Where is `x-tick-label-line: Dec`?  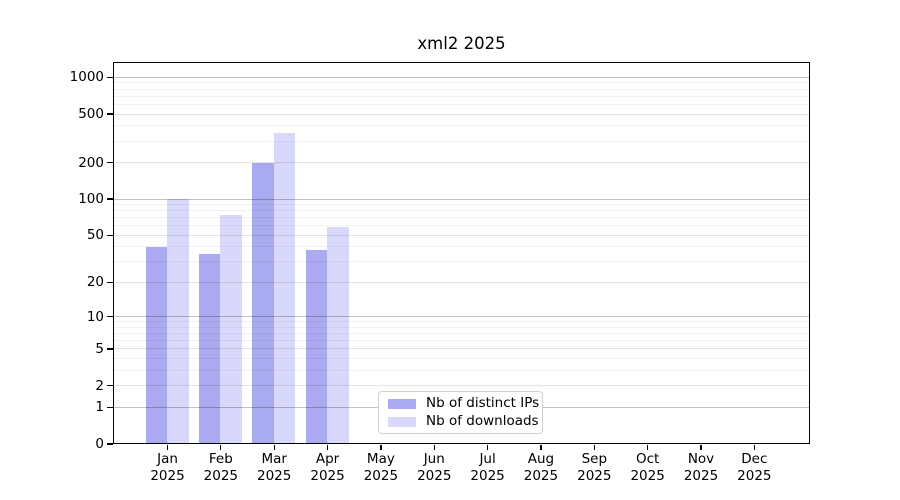
x-tick-label-line: Dec is located at coordinates (754, 459).